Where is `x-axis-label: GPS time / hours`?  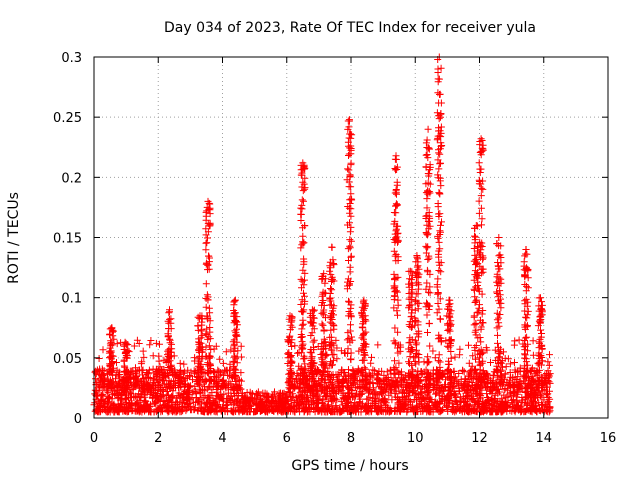
x-axis-label: GPS time / hours is located at coordinates (349, 466).